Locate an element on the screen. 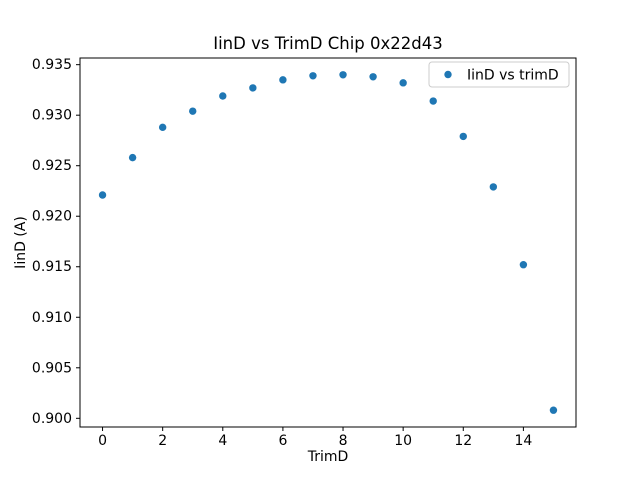 This screenshot has height=480, width=640. x-tick-label: 12 is located at coordinates (463, 441).